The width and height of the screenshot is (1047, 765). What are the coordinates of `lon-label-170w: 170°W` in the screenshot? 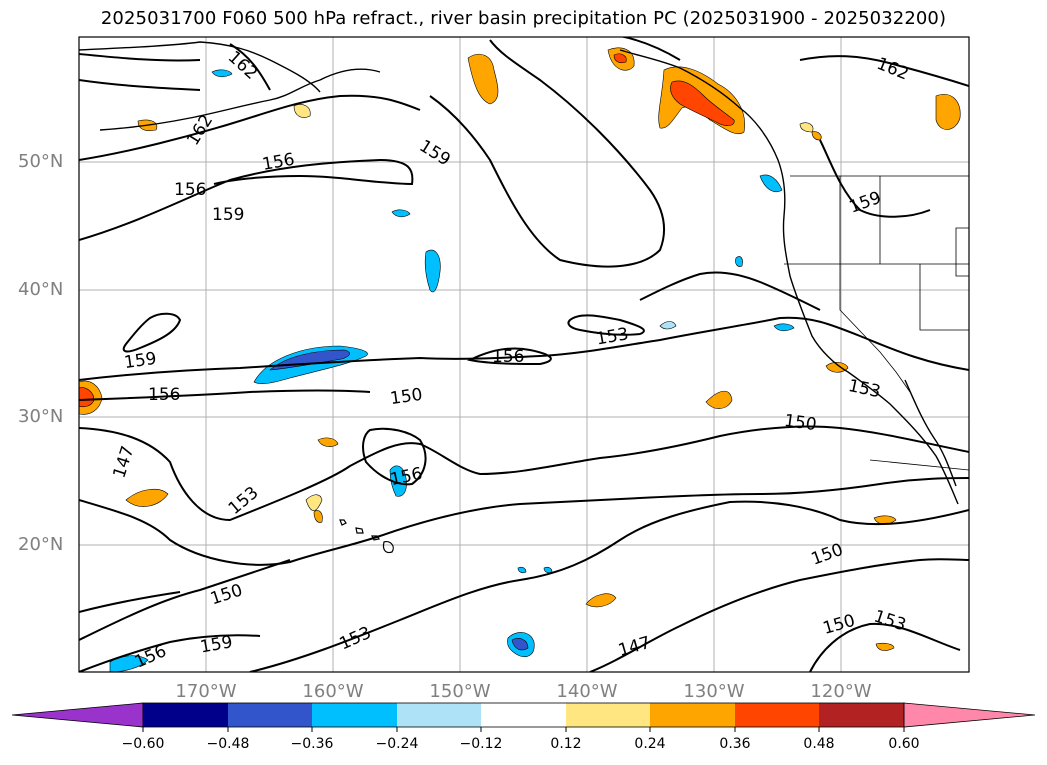 It's located at (206, 691).